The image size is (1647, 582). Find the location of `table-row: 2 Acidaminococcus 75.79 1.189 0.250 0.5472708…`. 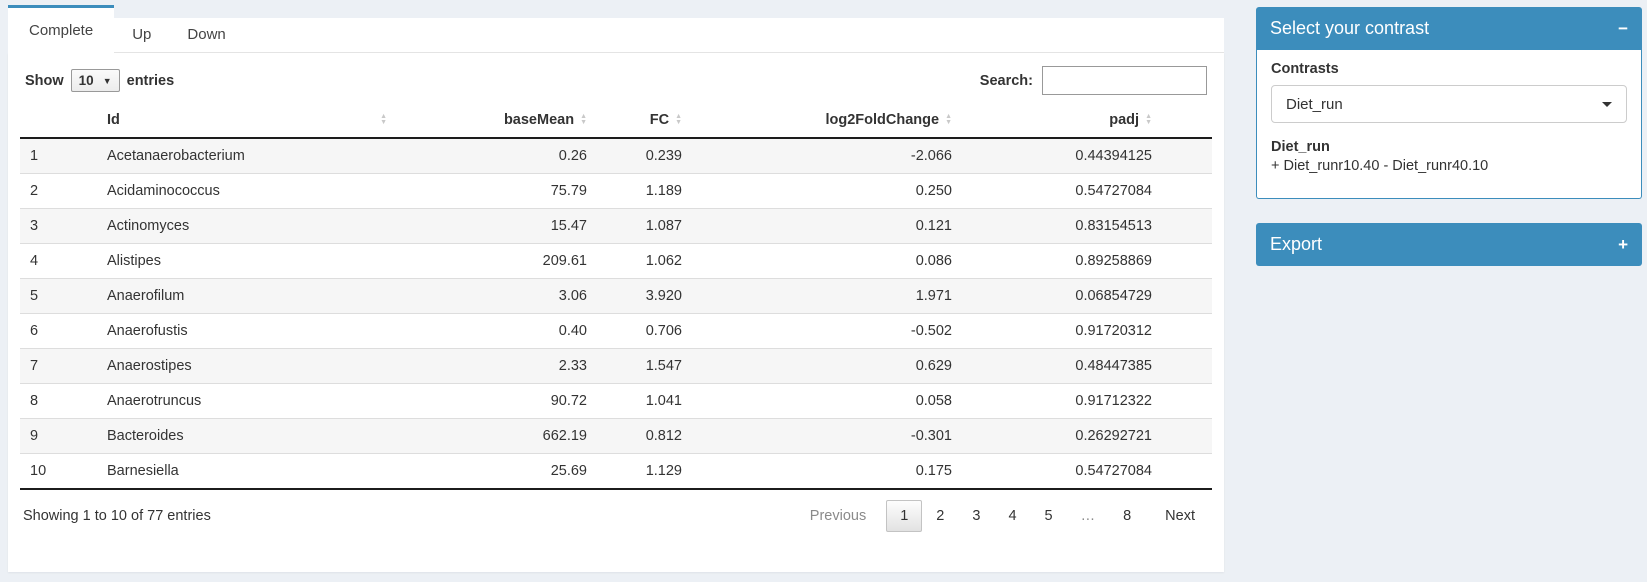

table-row: 2 Acidaminococcus 75.79 1.189 0.250 0.5472708… is located at coordinates (616, 191).